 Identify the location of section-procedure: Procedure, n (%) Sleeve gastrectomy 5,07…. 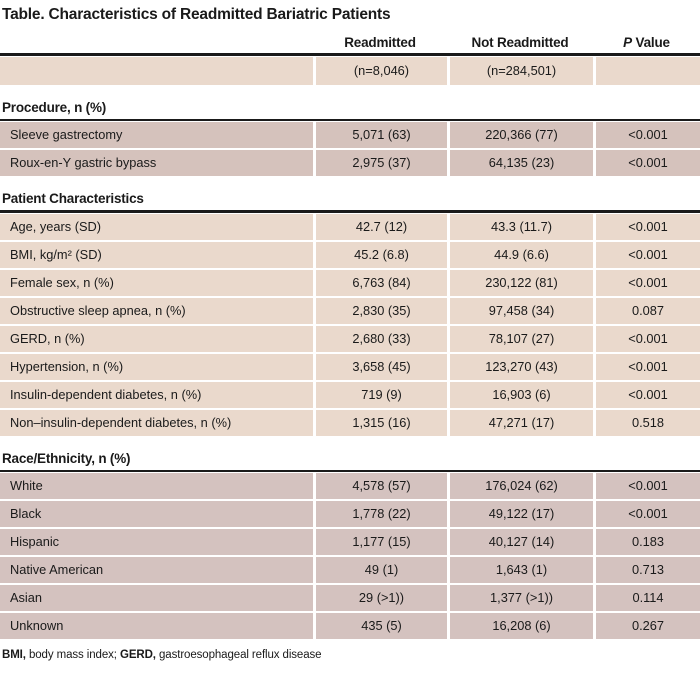
(350, 137).